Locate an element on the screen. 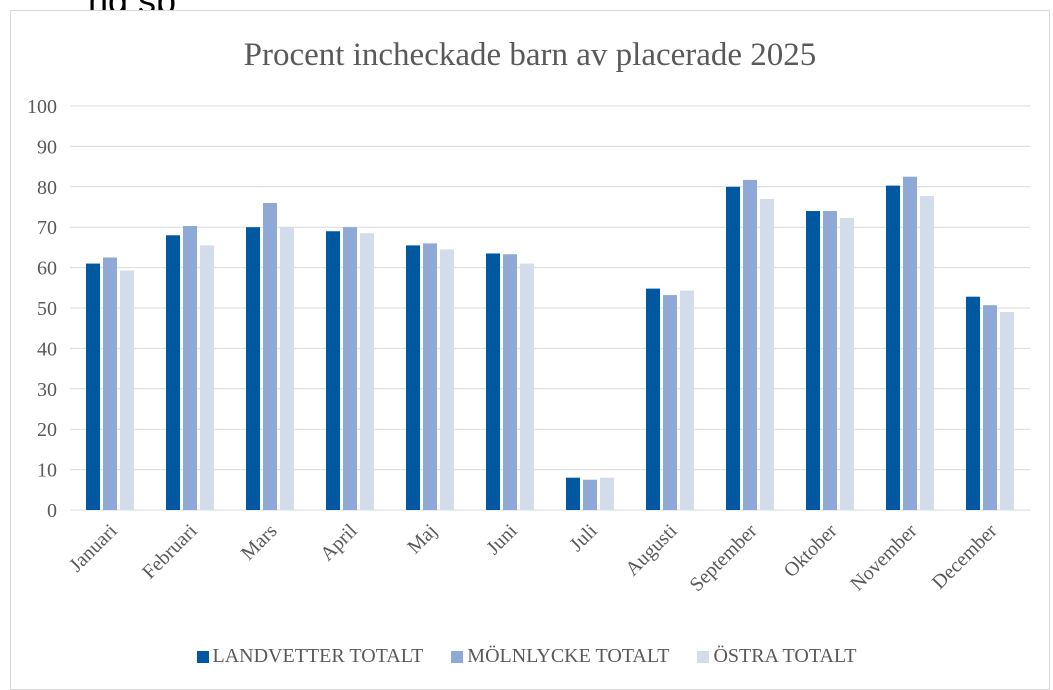 This screenshot has width=1053, height=690. x-tick-label: Augusti is located at coordinates (651, 550).